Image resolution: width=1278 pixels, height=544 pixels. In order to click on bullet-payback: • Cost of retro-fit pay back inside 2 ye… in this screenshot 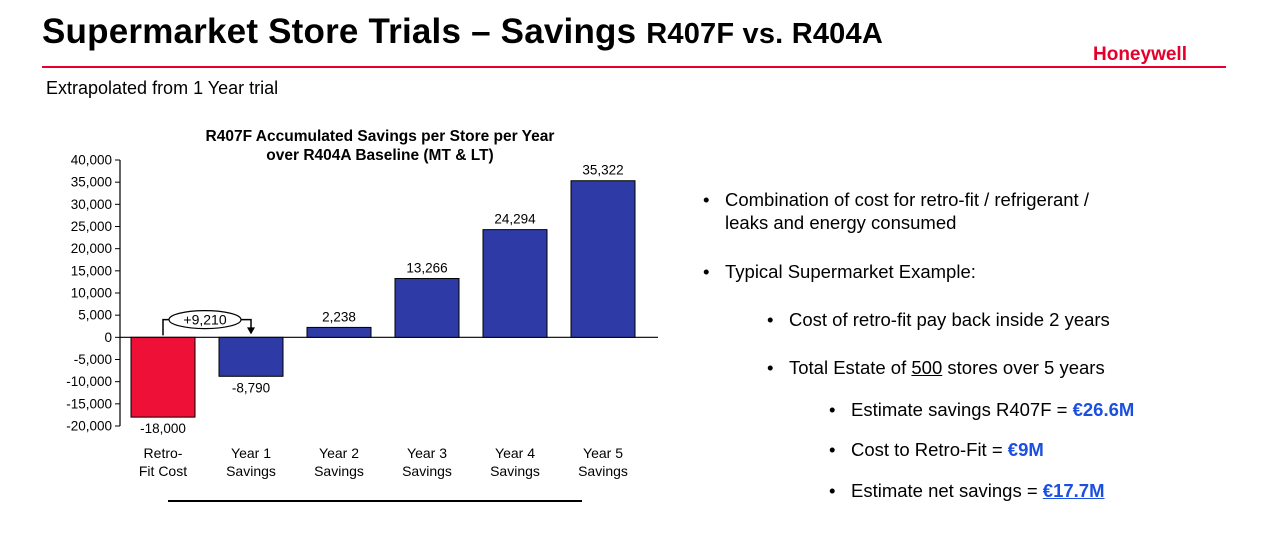, I will do `click(938, 319)`.